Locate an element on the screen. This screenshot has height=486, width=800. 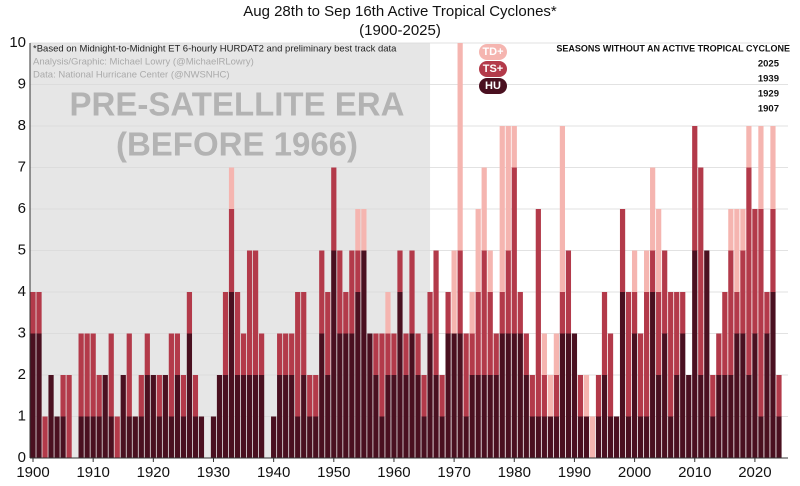
y-tick-label: 10 is located at coordinates (17, 42).